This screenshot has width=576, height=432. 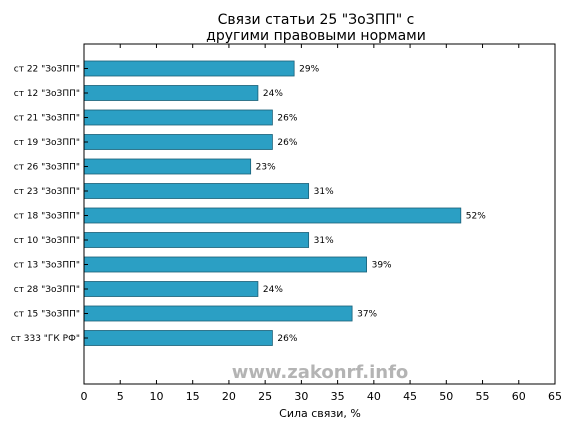 What do you see at coordinates (338, 396) in the screenshot?
I see `x-tick-label: 35` at bounding box center [338, 396].